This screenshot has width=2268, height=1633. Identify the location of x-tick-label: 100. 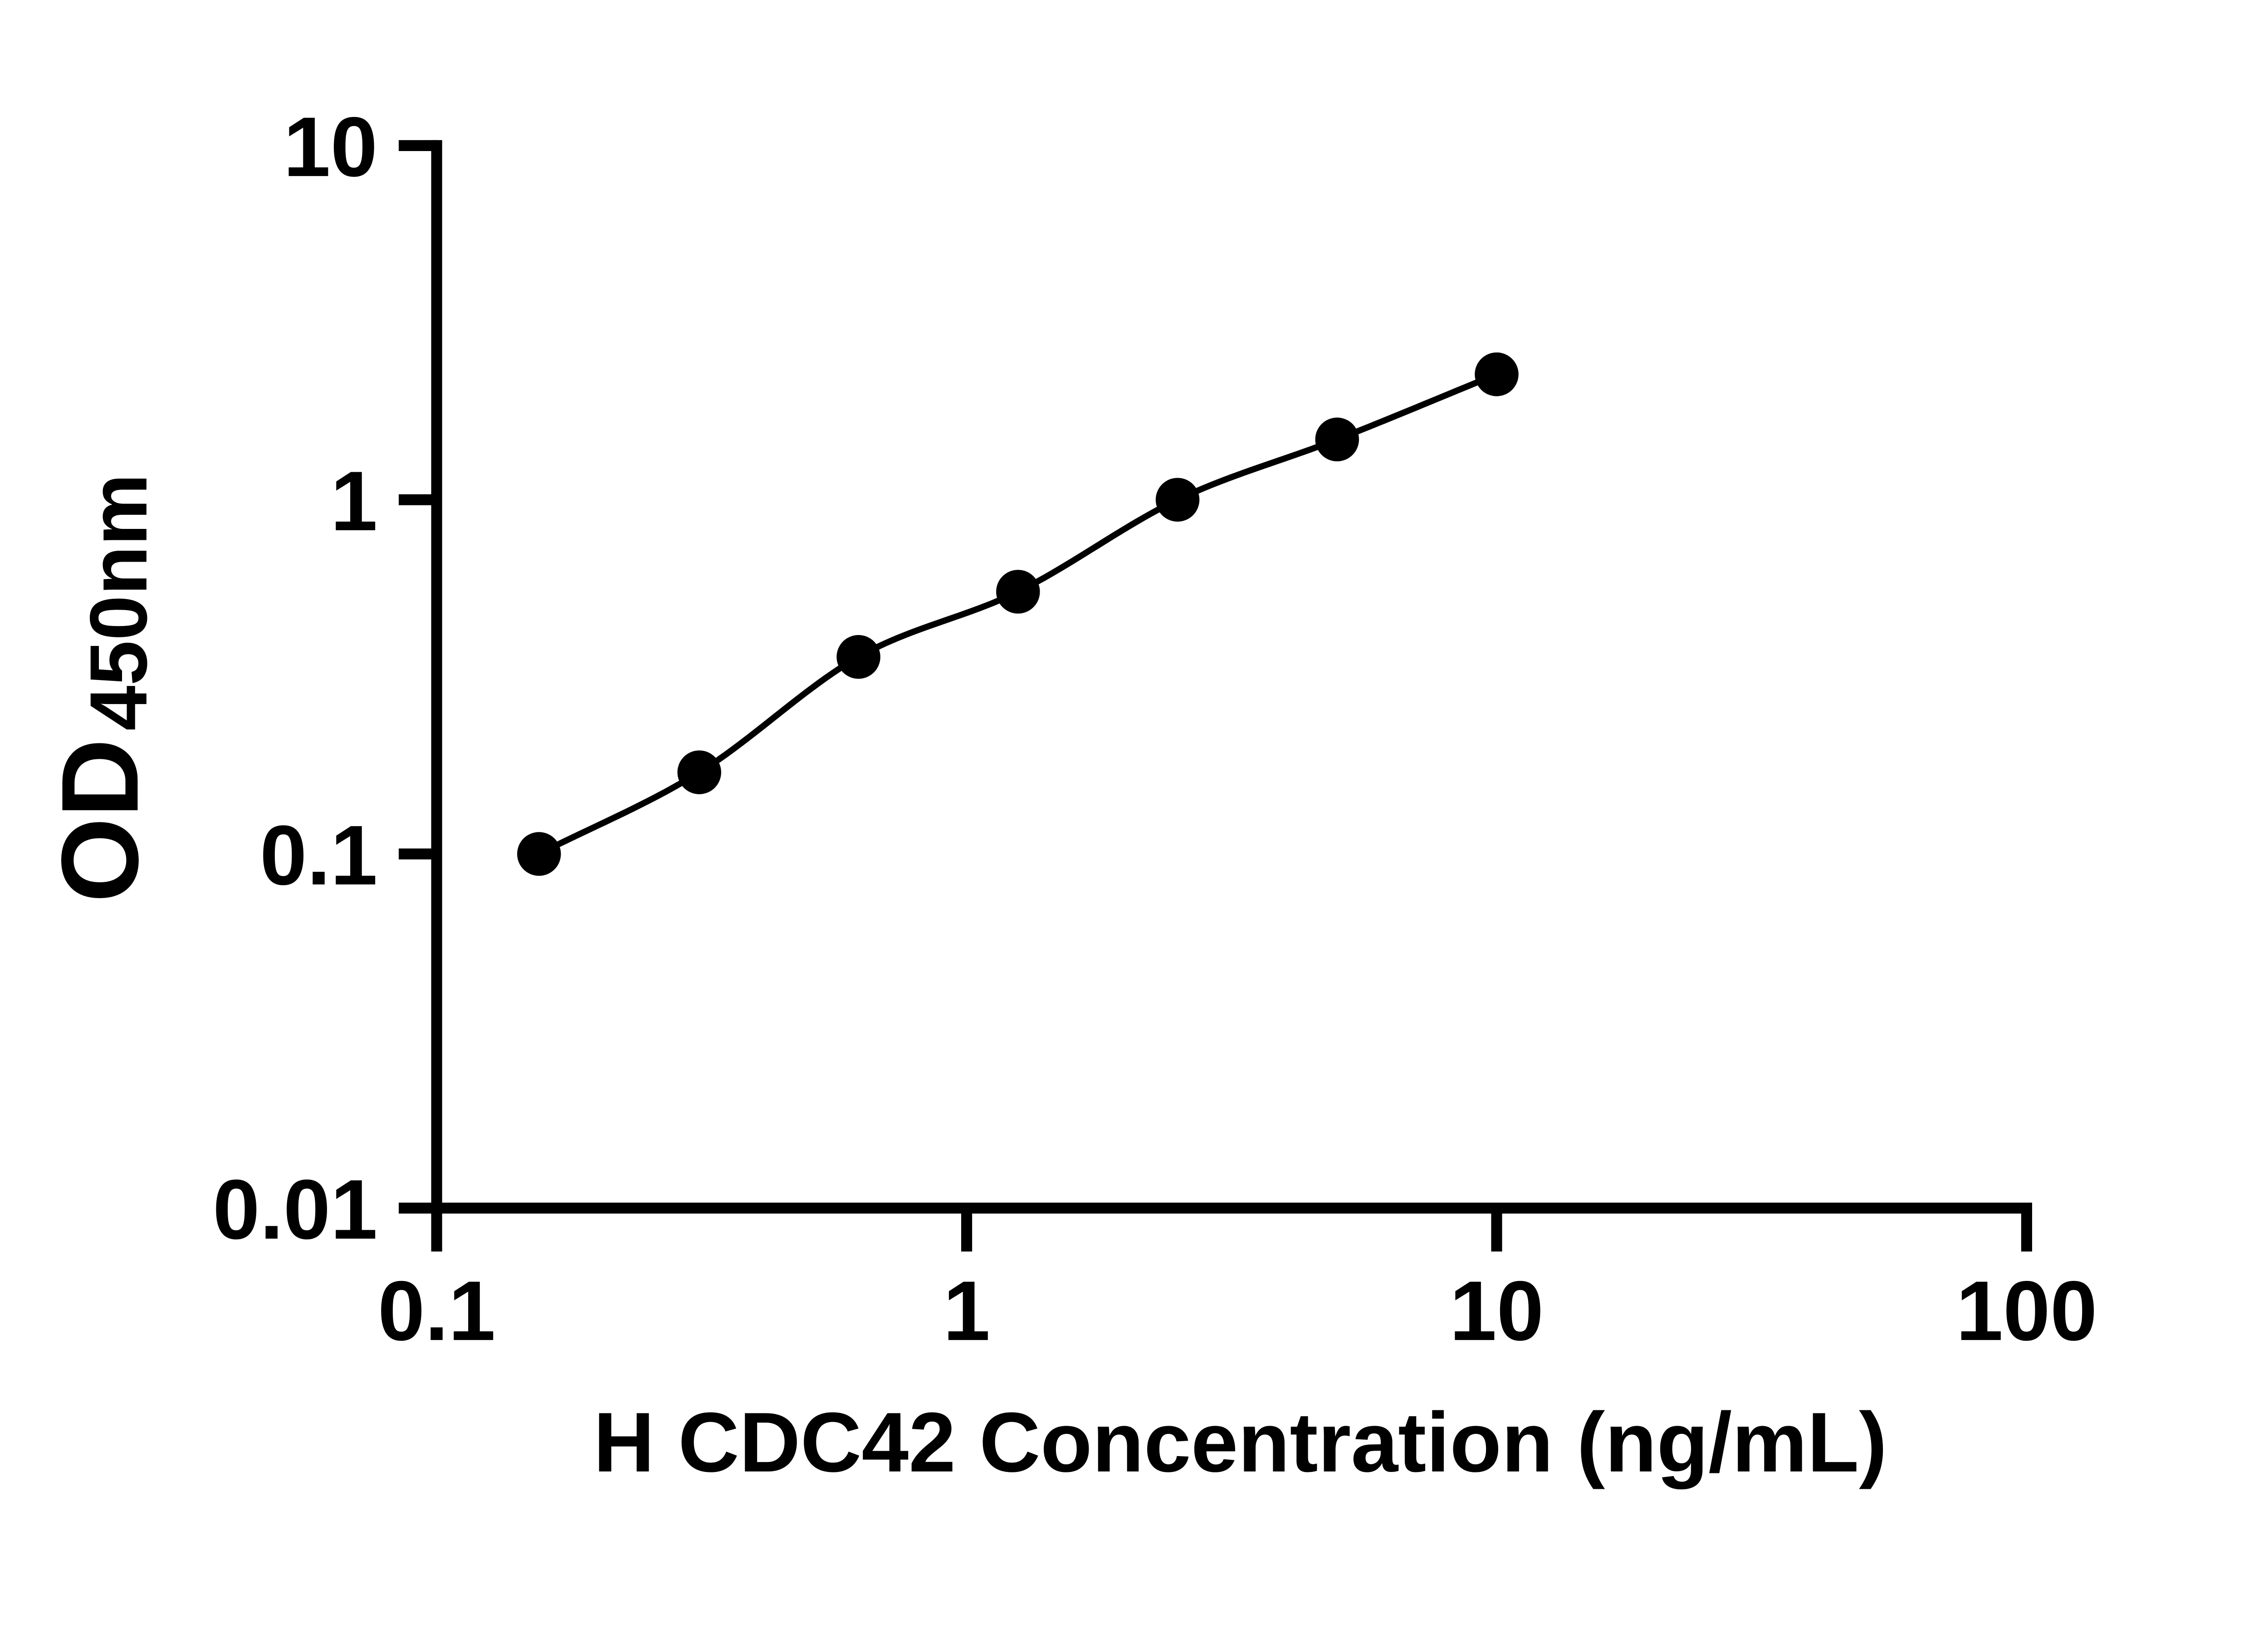
(2027, 1310).